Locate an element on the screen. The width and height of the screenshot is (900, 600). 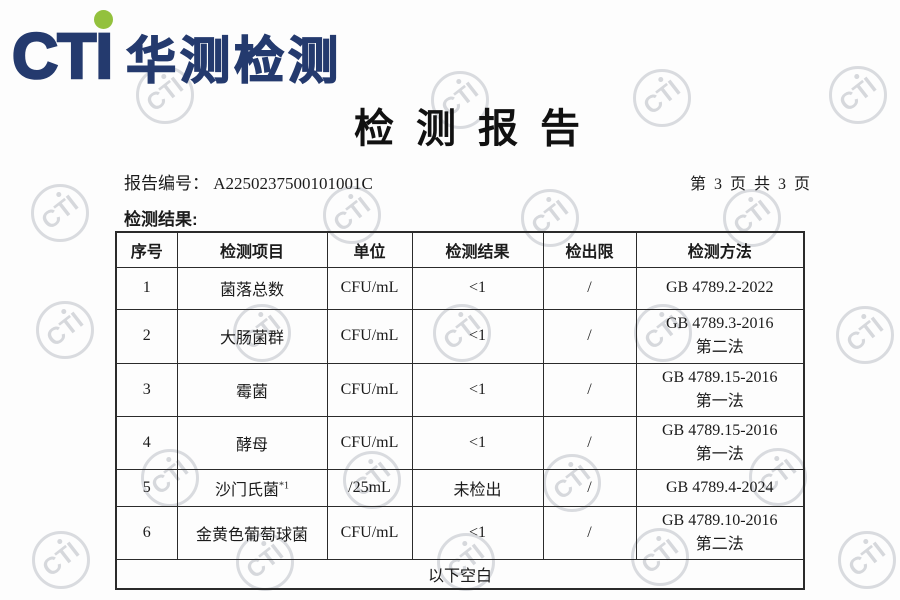
report-number-label: 报告编号： is located at coordinates (166, 183).